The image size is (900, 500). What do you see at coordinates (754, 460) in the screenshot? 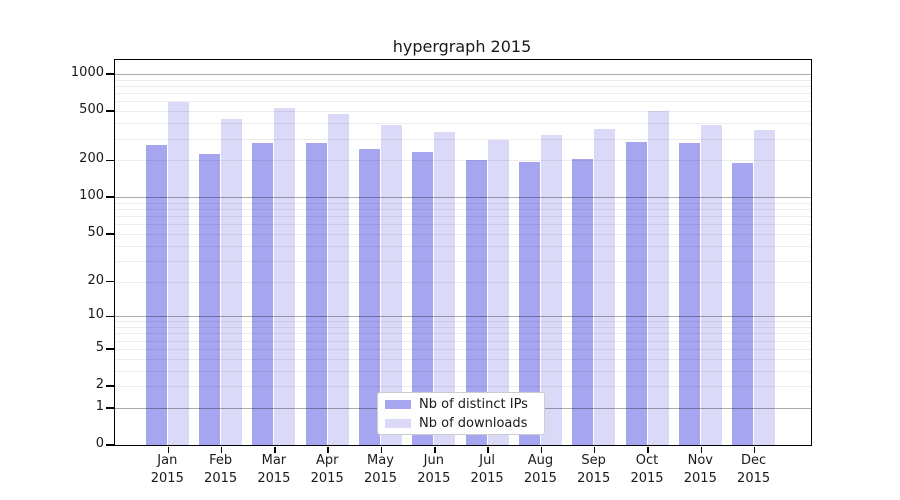
I see `x-tick-month: Dec` at bounding box center [754, 460].